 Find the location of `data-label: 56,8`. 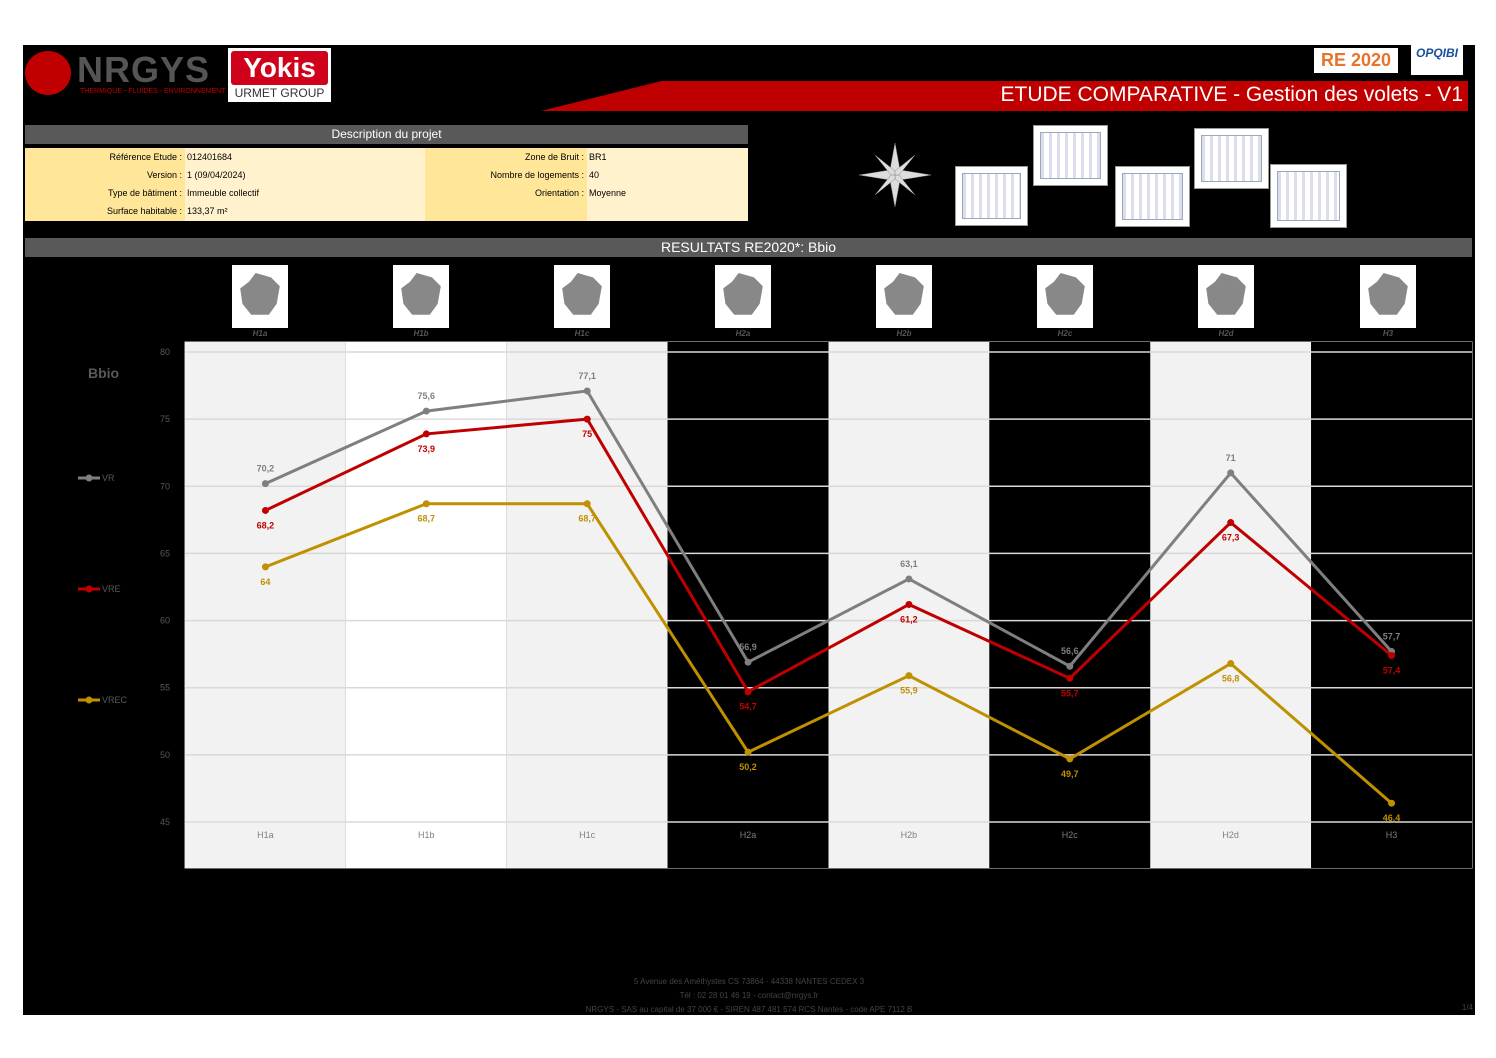

data-label: 56,8 is located at coordinates (1231, 679).